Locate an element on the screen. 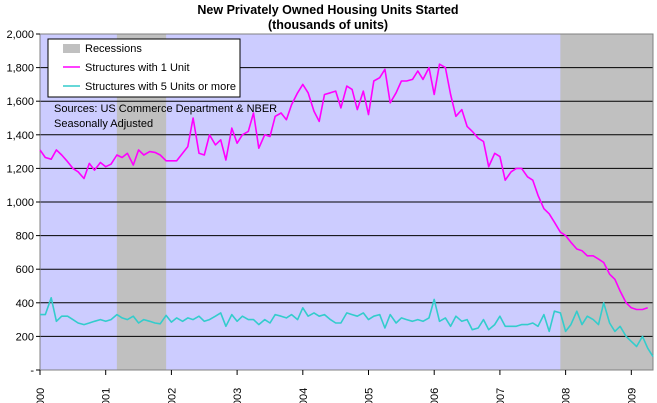 The image size is (657, 403). sources-note: Sources: US Commerce Department & NBER is located at coordinates (165, 109).